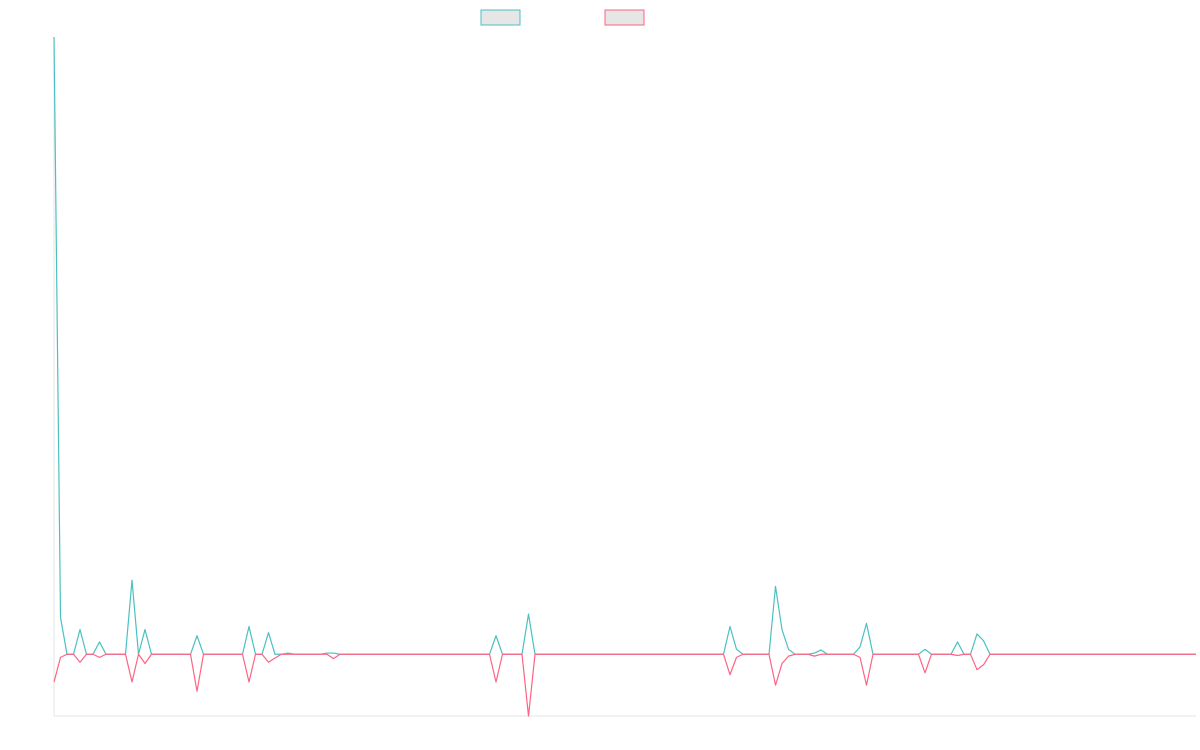  I want to click on legend, so click(562, 17).